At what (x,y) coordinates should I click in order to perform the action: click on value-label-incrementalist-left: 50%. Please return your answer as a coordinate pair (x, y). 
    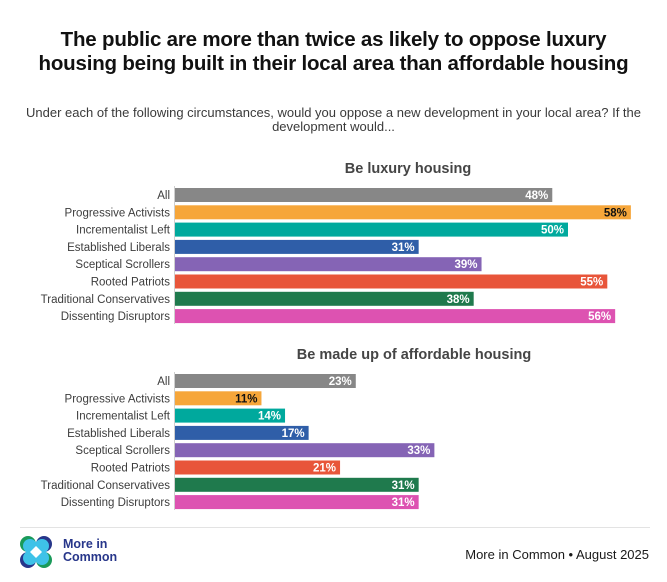
    Looking at the image, I should click on (552, 231).